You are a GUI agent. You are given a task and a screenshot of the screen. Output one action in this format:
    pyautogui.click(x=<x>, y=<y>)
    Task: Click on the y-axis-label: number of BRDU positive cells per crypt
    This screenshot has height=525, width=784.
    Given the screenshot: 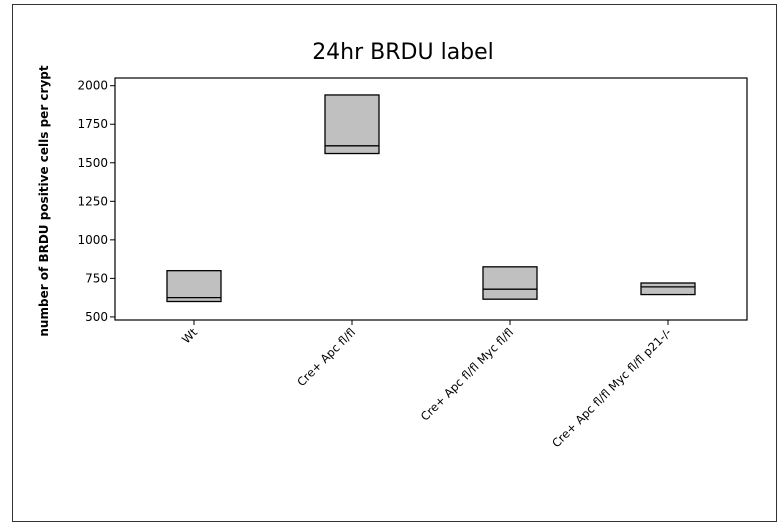 What is the action you would take?
    pyautogui.click(x=44, y=200)
    